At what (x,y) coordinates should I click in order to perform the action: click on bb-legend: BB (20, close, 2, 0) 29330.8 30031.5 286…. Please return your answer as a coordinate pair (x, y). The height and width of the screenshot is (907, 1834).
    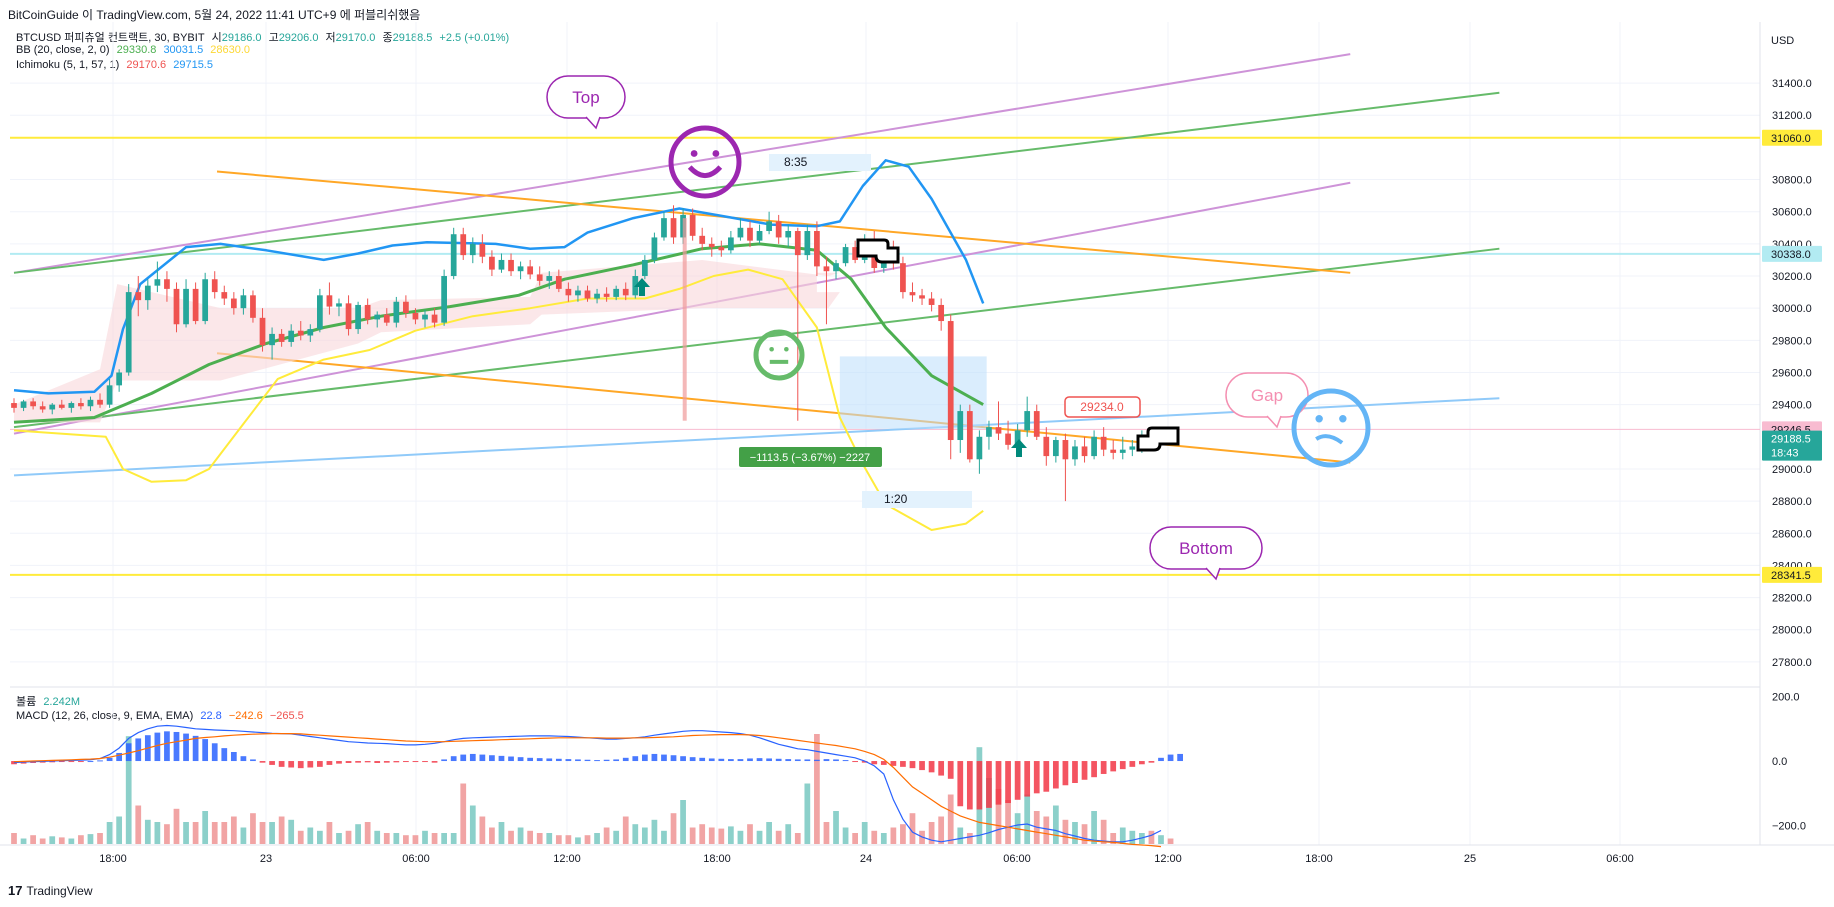
    Looking at the image, I should click on (135, 50).